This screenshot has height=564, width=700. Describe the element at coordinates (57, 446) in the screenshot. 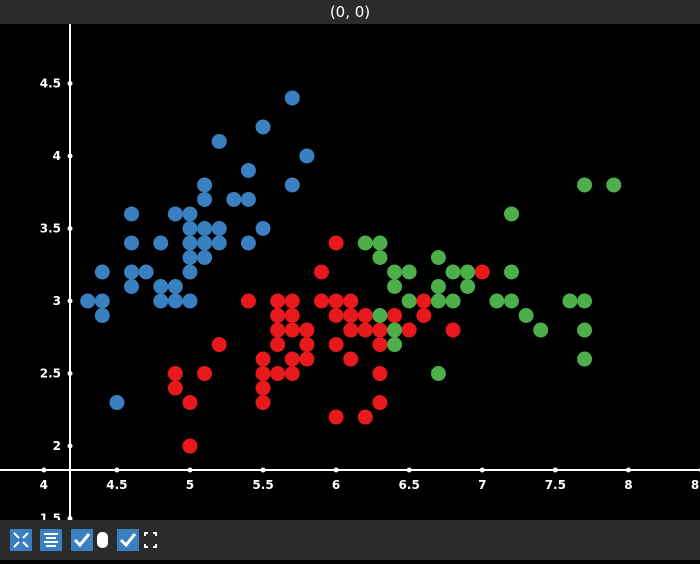

I see `y-tick-label: 2` at that location.